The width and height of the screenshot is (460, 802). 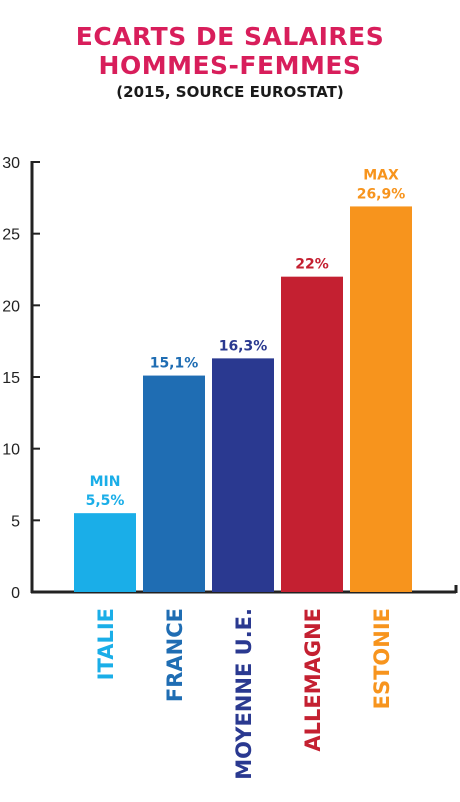 What do you see at coordinates (174, 364) in the screenshot?
I see `bar-value-label: 15,1%` at bounding box center [174, 364].